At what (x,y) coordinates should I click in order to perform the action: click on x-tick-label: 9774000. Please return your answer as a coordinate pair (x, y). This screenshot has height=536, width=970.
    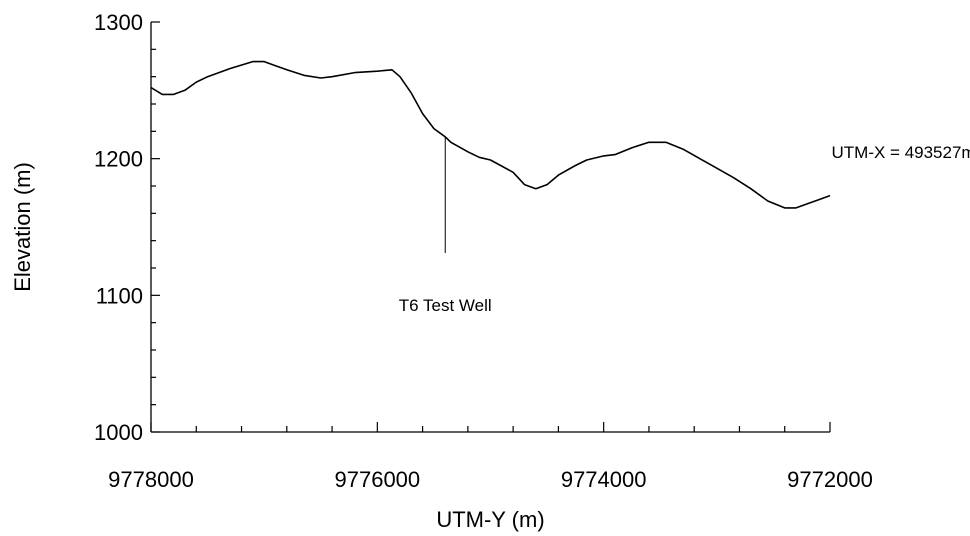
    Looking at the image, I should click on (604, 479).